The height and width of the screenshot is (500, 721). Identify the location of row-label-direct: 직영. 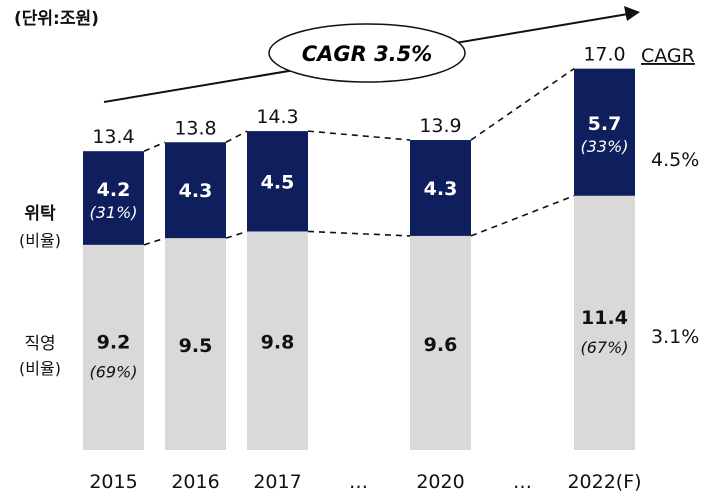
(39, 344).